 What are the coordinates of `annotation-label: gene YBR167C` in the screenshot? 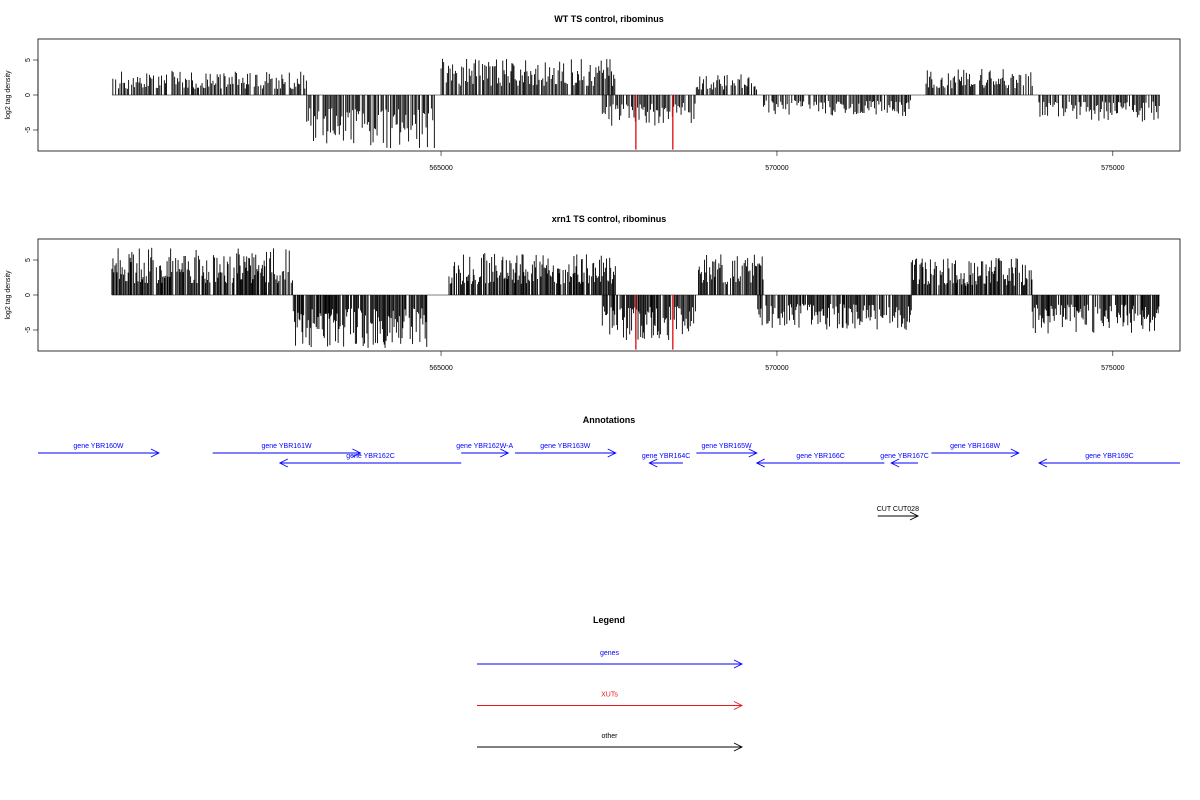 It's located at (904, 456).